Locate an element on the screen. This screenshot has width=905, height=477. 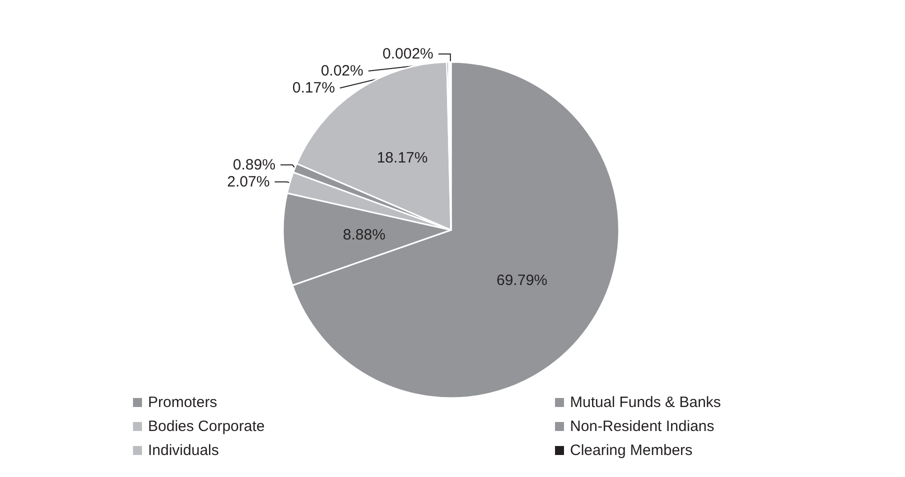
data-label: 0.89% is located at coordinates (254, 165).